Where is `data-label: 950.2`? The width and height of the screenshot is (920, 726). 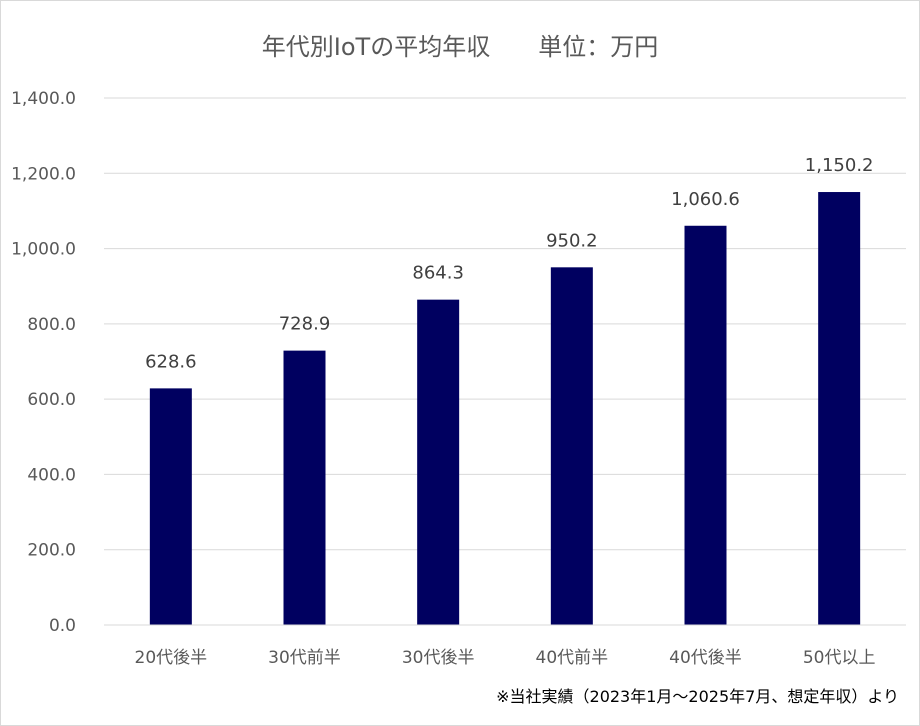 data-label: 950.2 is located at coordinates (572, 240).